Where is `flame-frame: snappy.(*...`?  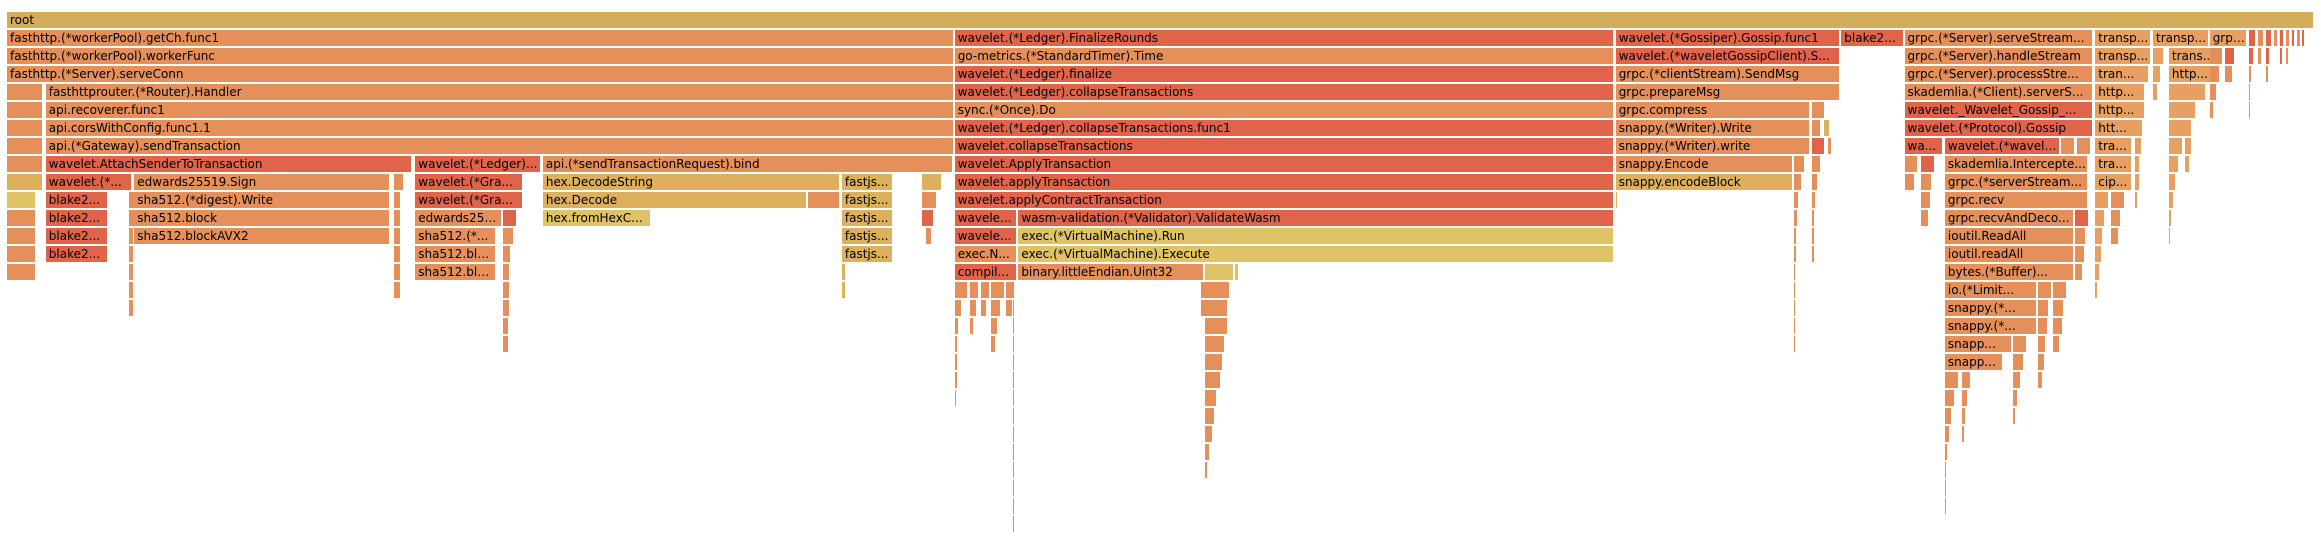
flame-frame: snappy.(*... is located at coordinates (1991, 308).